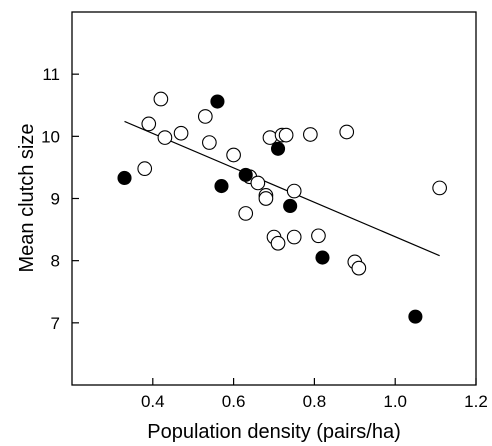 The image size is (492, 446). I want to click on y-tick-label: 8, so click(55, 261).